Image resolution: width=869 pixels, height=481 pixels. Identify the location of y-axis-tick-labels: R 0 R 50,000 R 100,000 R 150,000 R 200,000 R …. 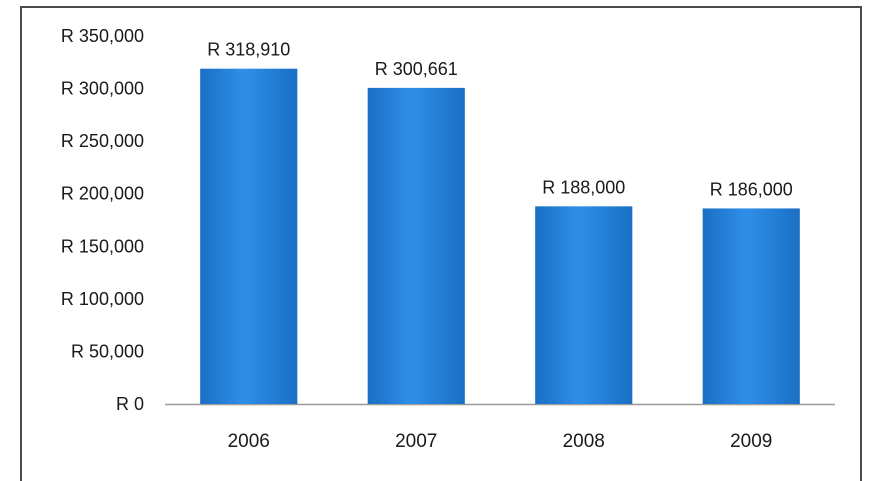
(102, 220).